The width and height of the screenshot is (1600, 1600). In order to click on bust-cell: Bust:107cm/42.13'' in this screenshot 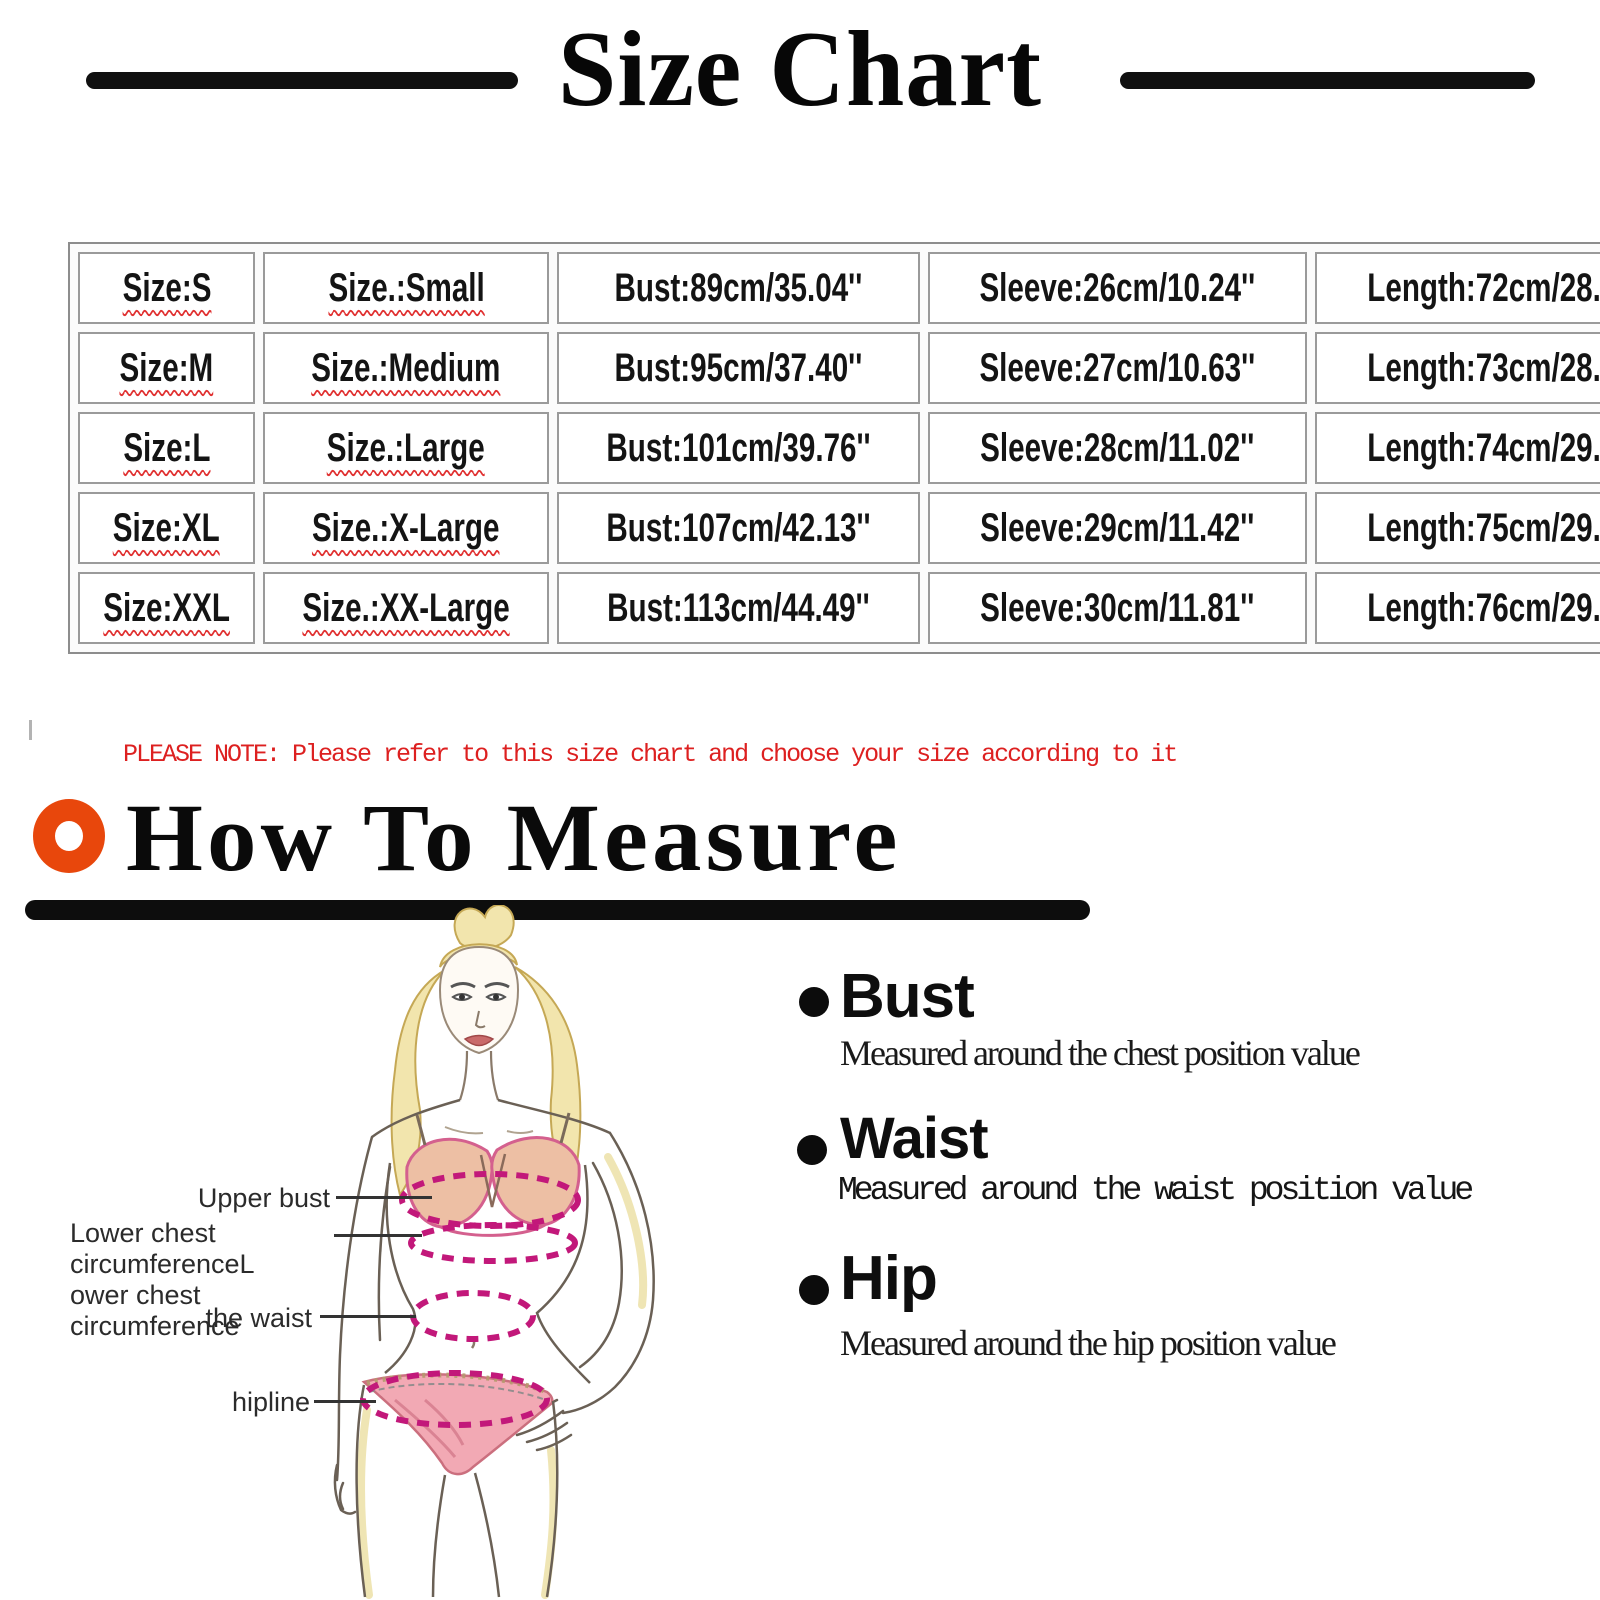, I will do `click(739, 528)`.